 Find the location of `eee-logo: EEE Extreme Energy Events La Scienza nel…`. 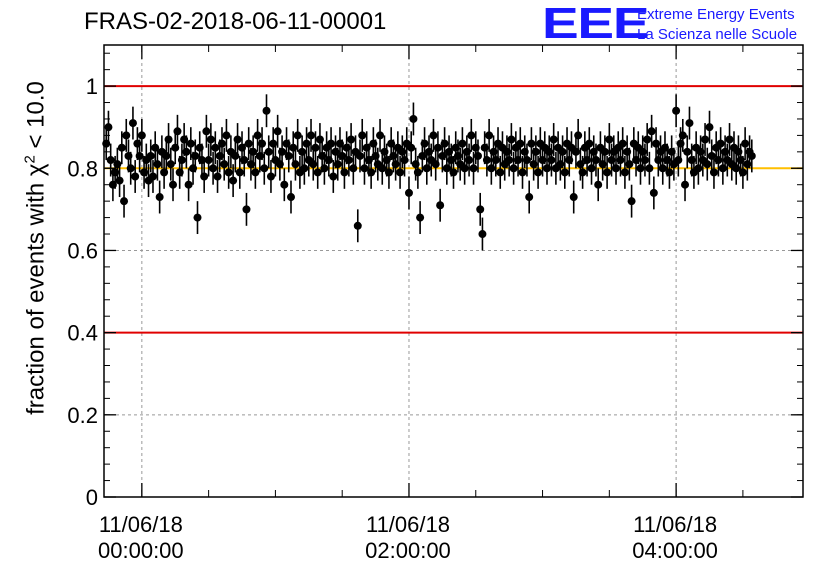

eee-logo: EEE Extreme Energy Events La Scienza nel… is located at coordinates (687, 24).